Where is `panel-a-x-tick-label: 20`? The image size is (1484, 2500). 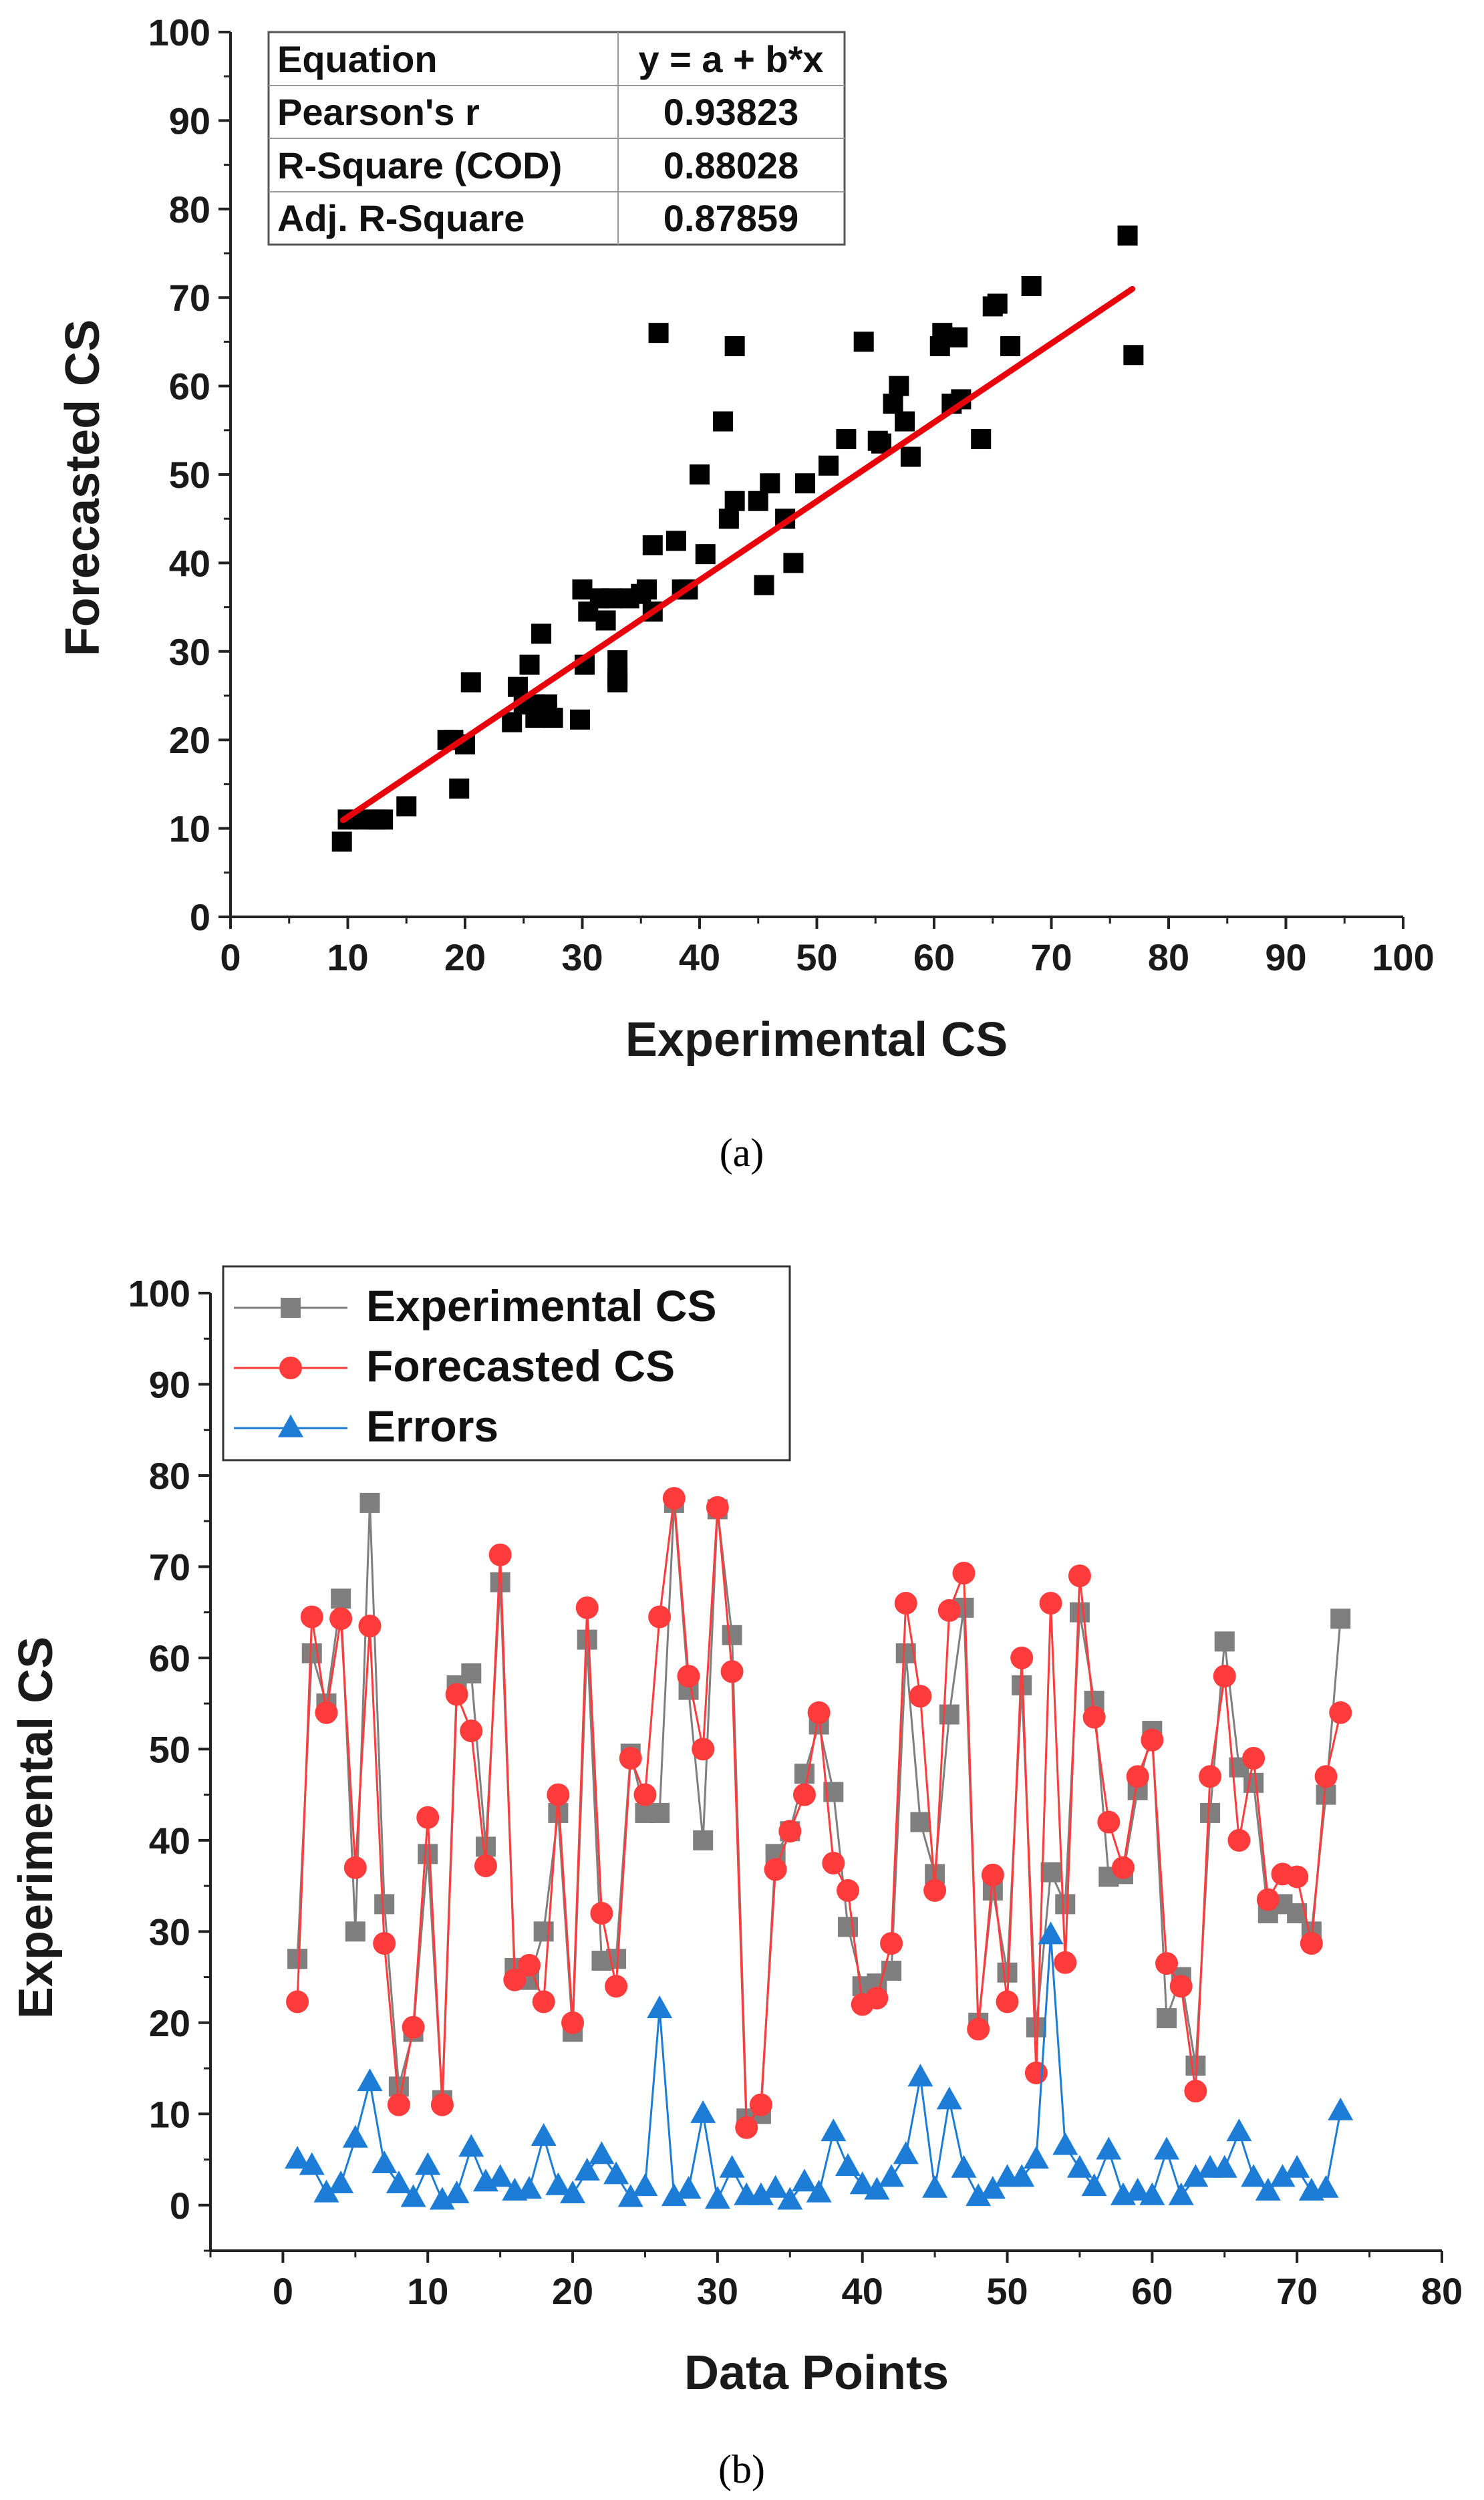
panel-a-x-tick-label: 20 is located at coordinates (465, 957).